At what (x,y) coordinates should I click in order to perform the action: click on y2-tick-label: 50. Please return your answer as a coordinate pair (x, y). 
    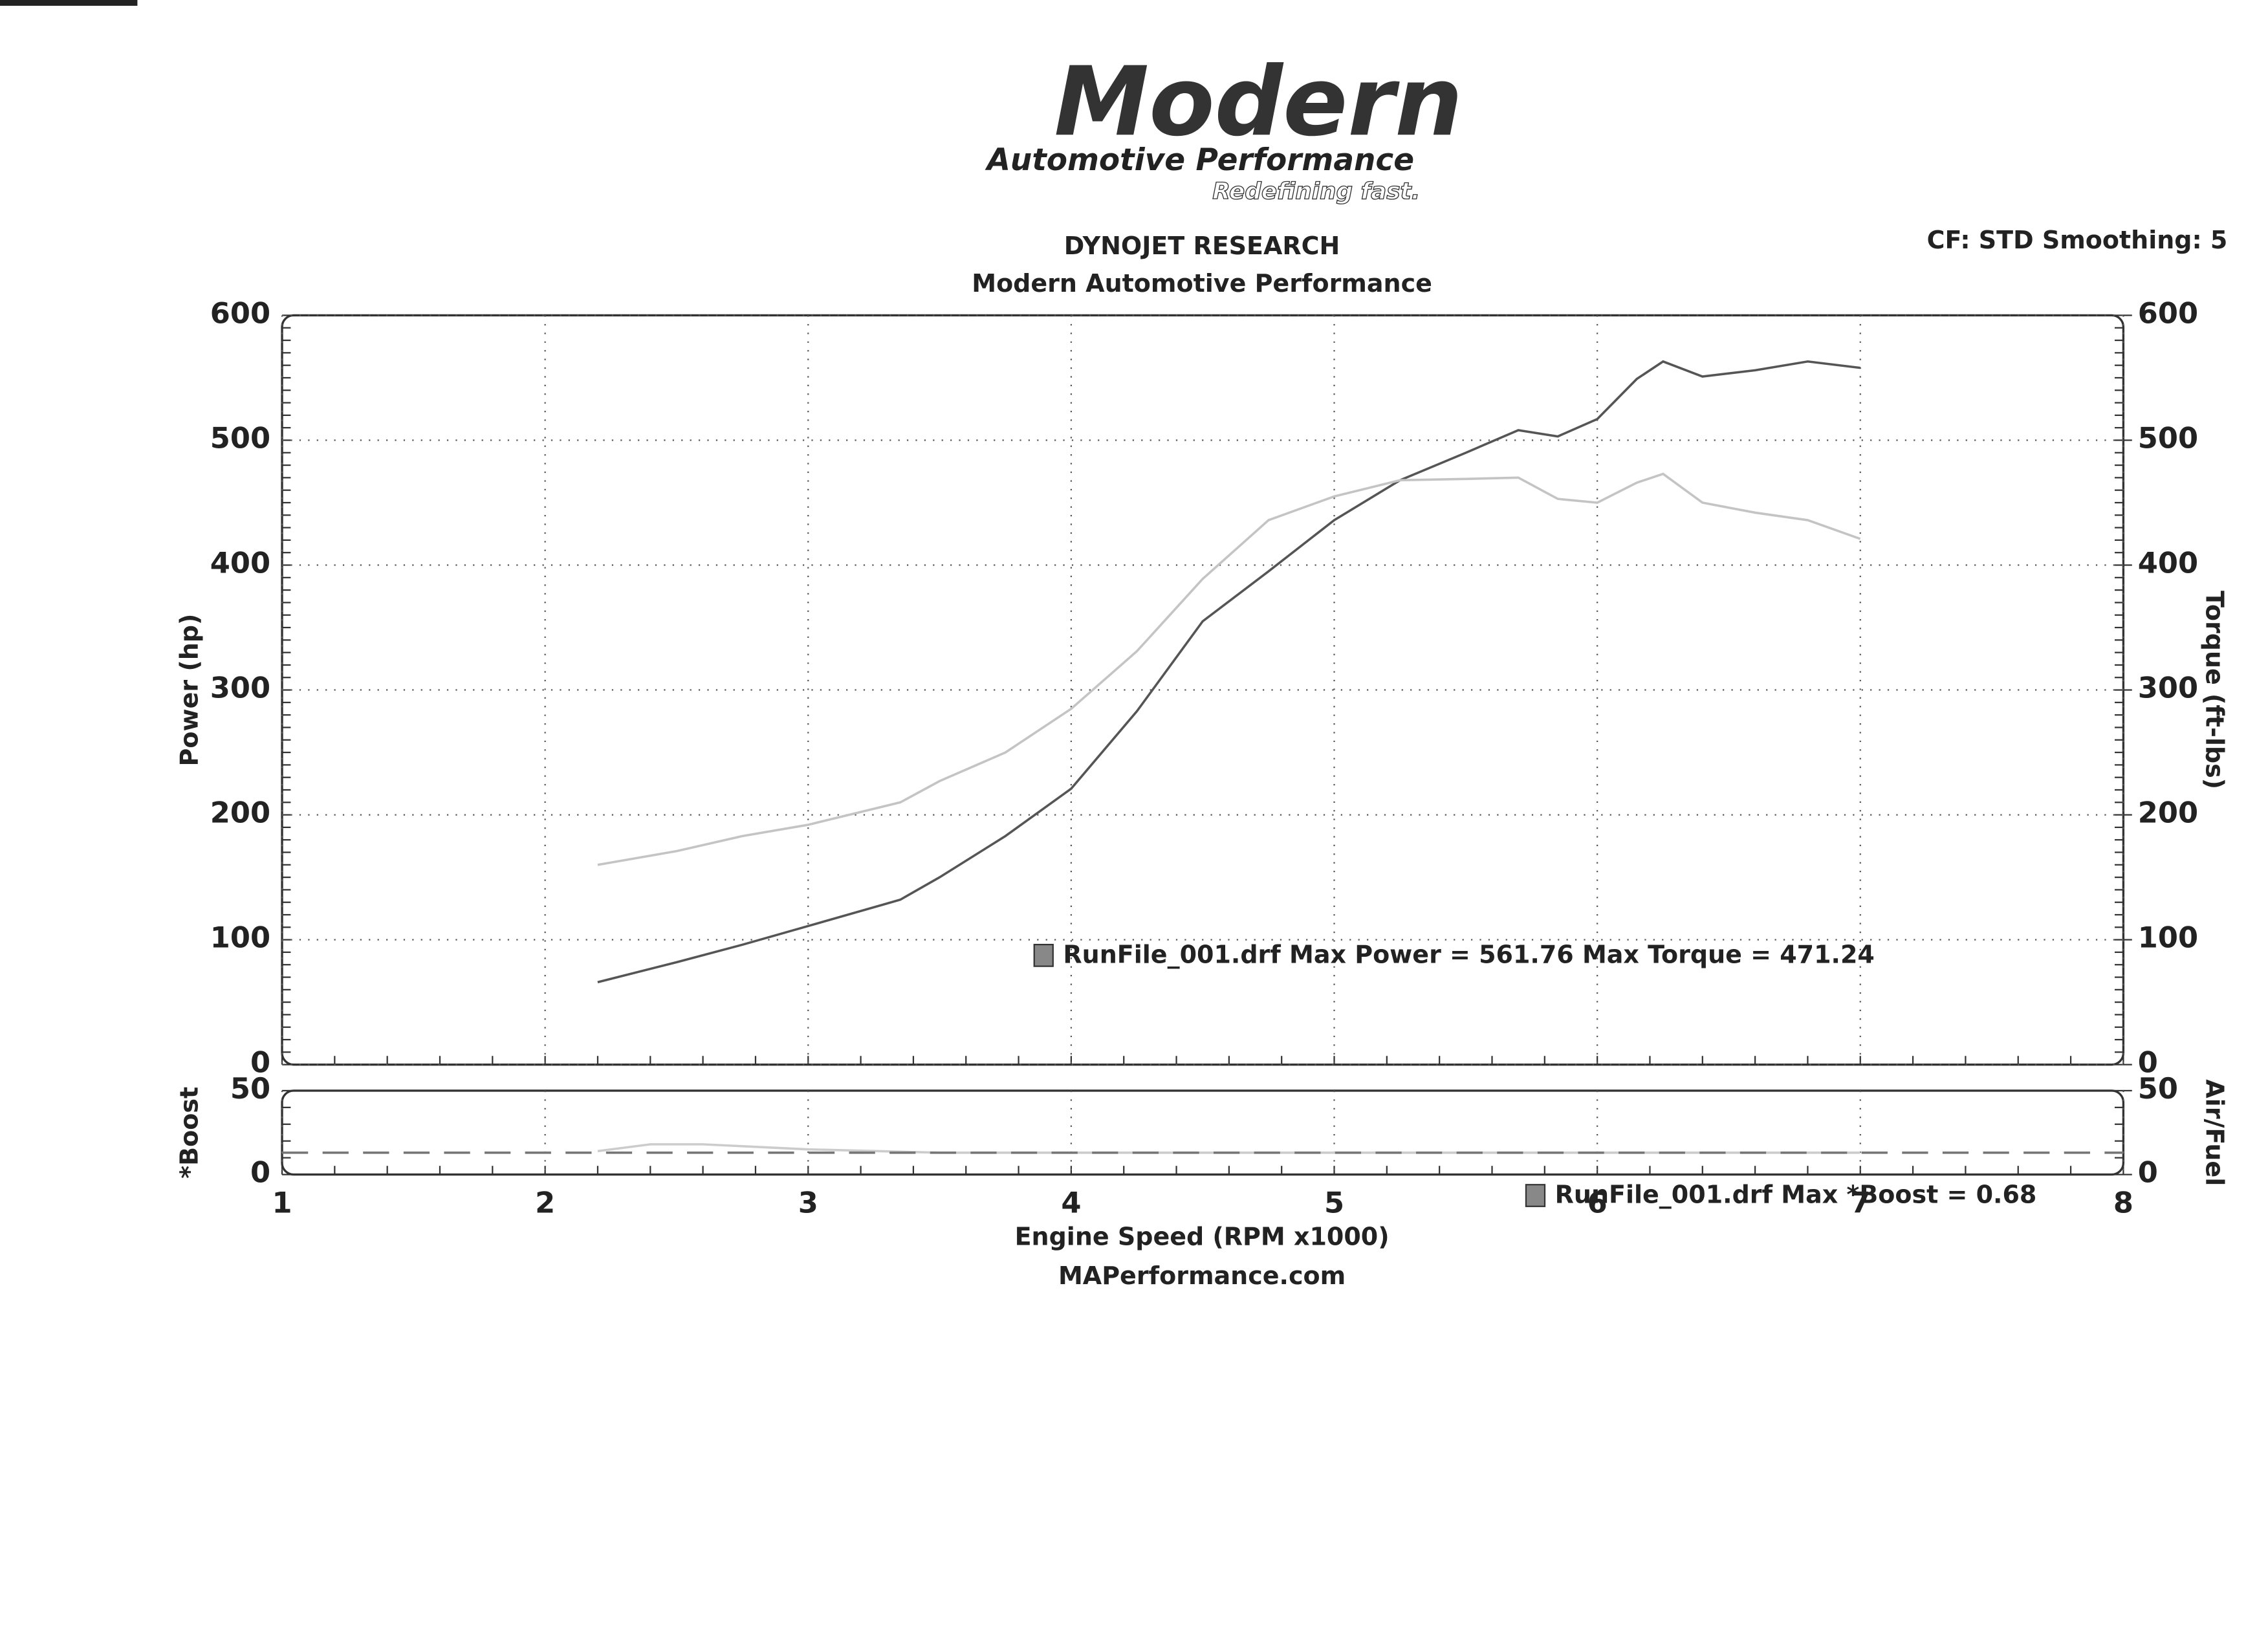
    Looking at the image, I should click on (2158, 1088).